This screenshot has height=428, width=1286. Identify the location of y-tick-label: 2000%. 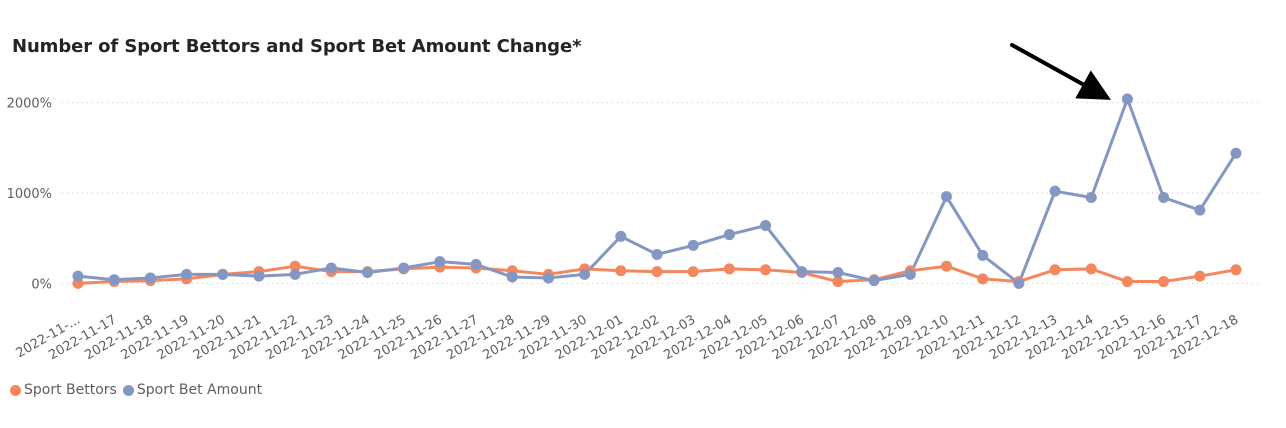
(29, 104).